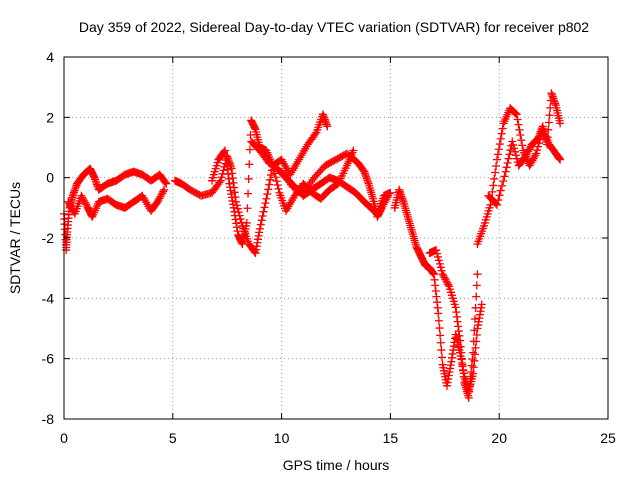 The image size is (640, 480). Describe the element at coordinates (48, 359) in the screenshot. I see `y-tick-label: -6` at that location.